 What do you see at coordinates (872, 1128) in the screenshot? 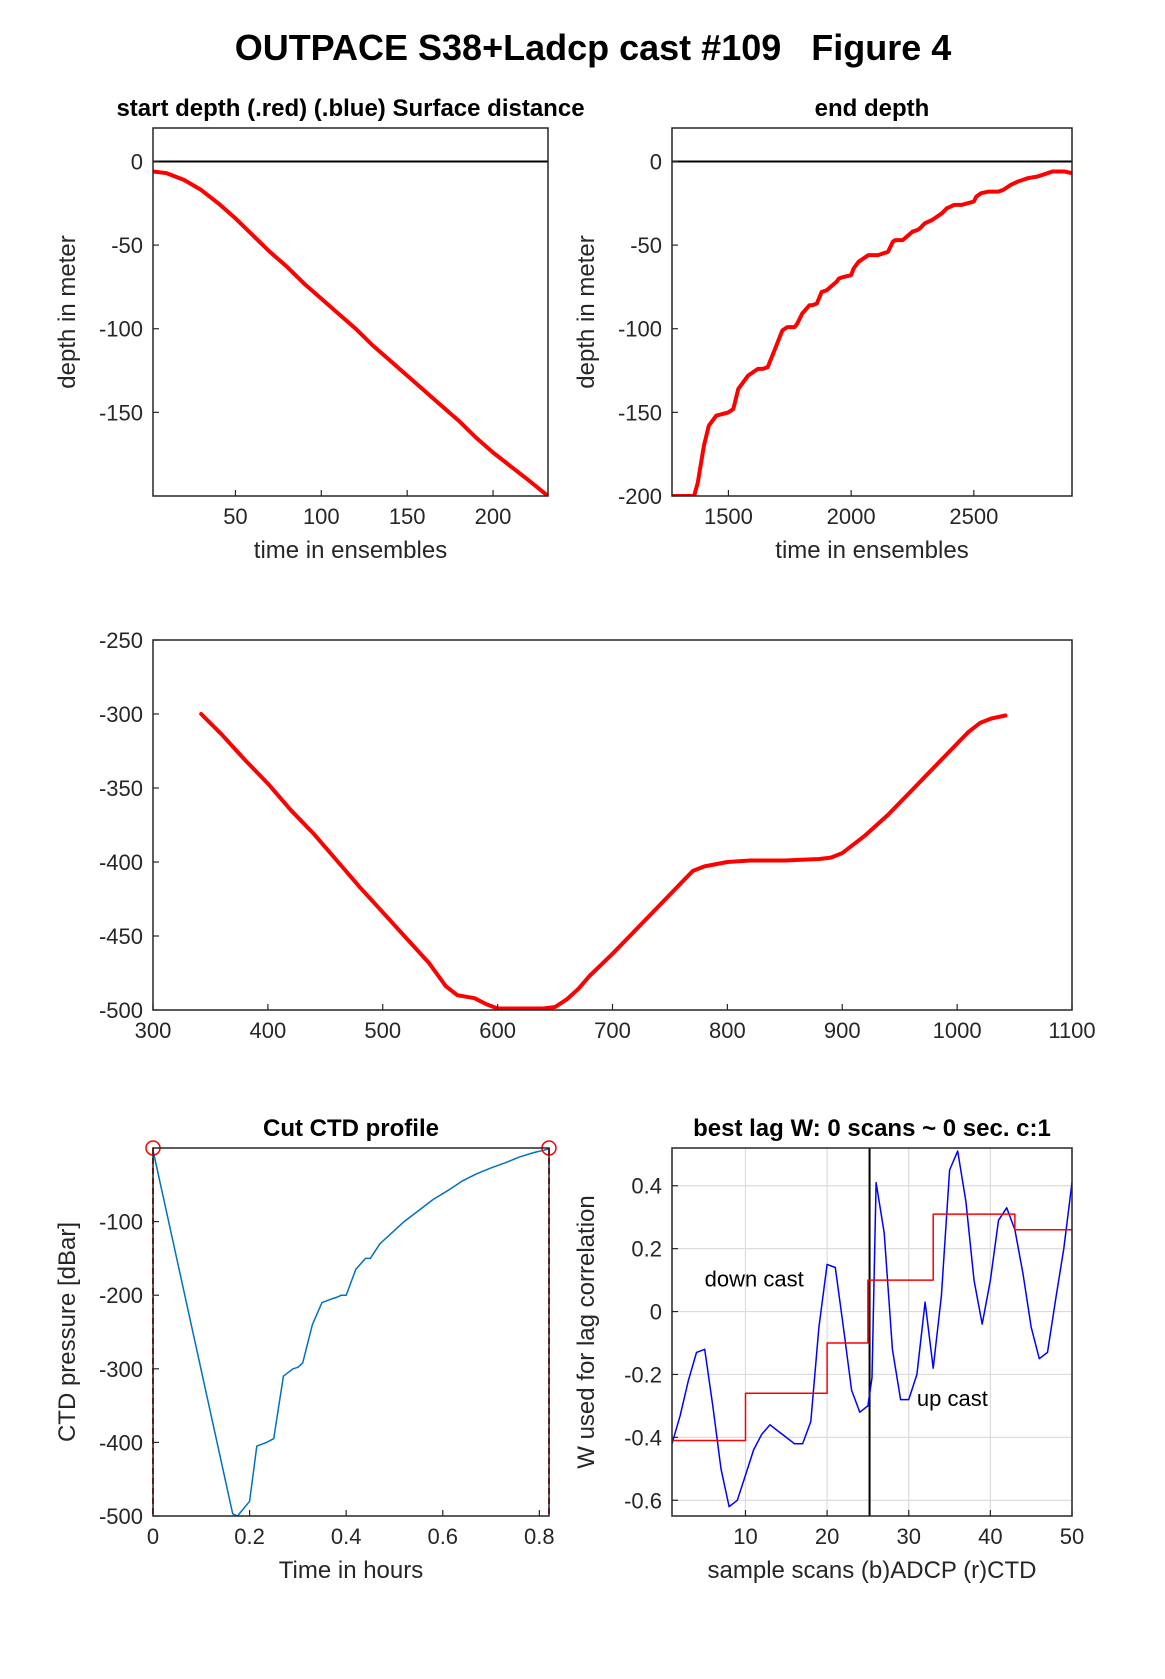
I see `axes-title: best lag W: 0 scans ~ 0 sec. c:1` at bounding box center [872, 1128].